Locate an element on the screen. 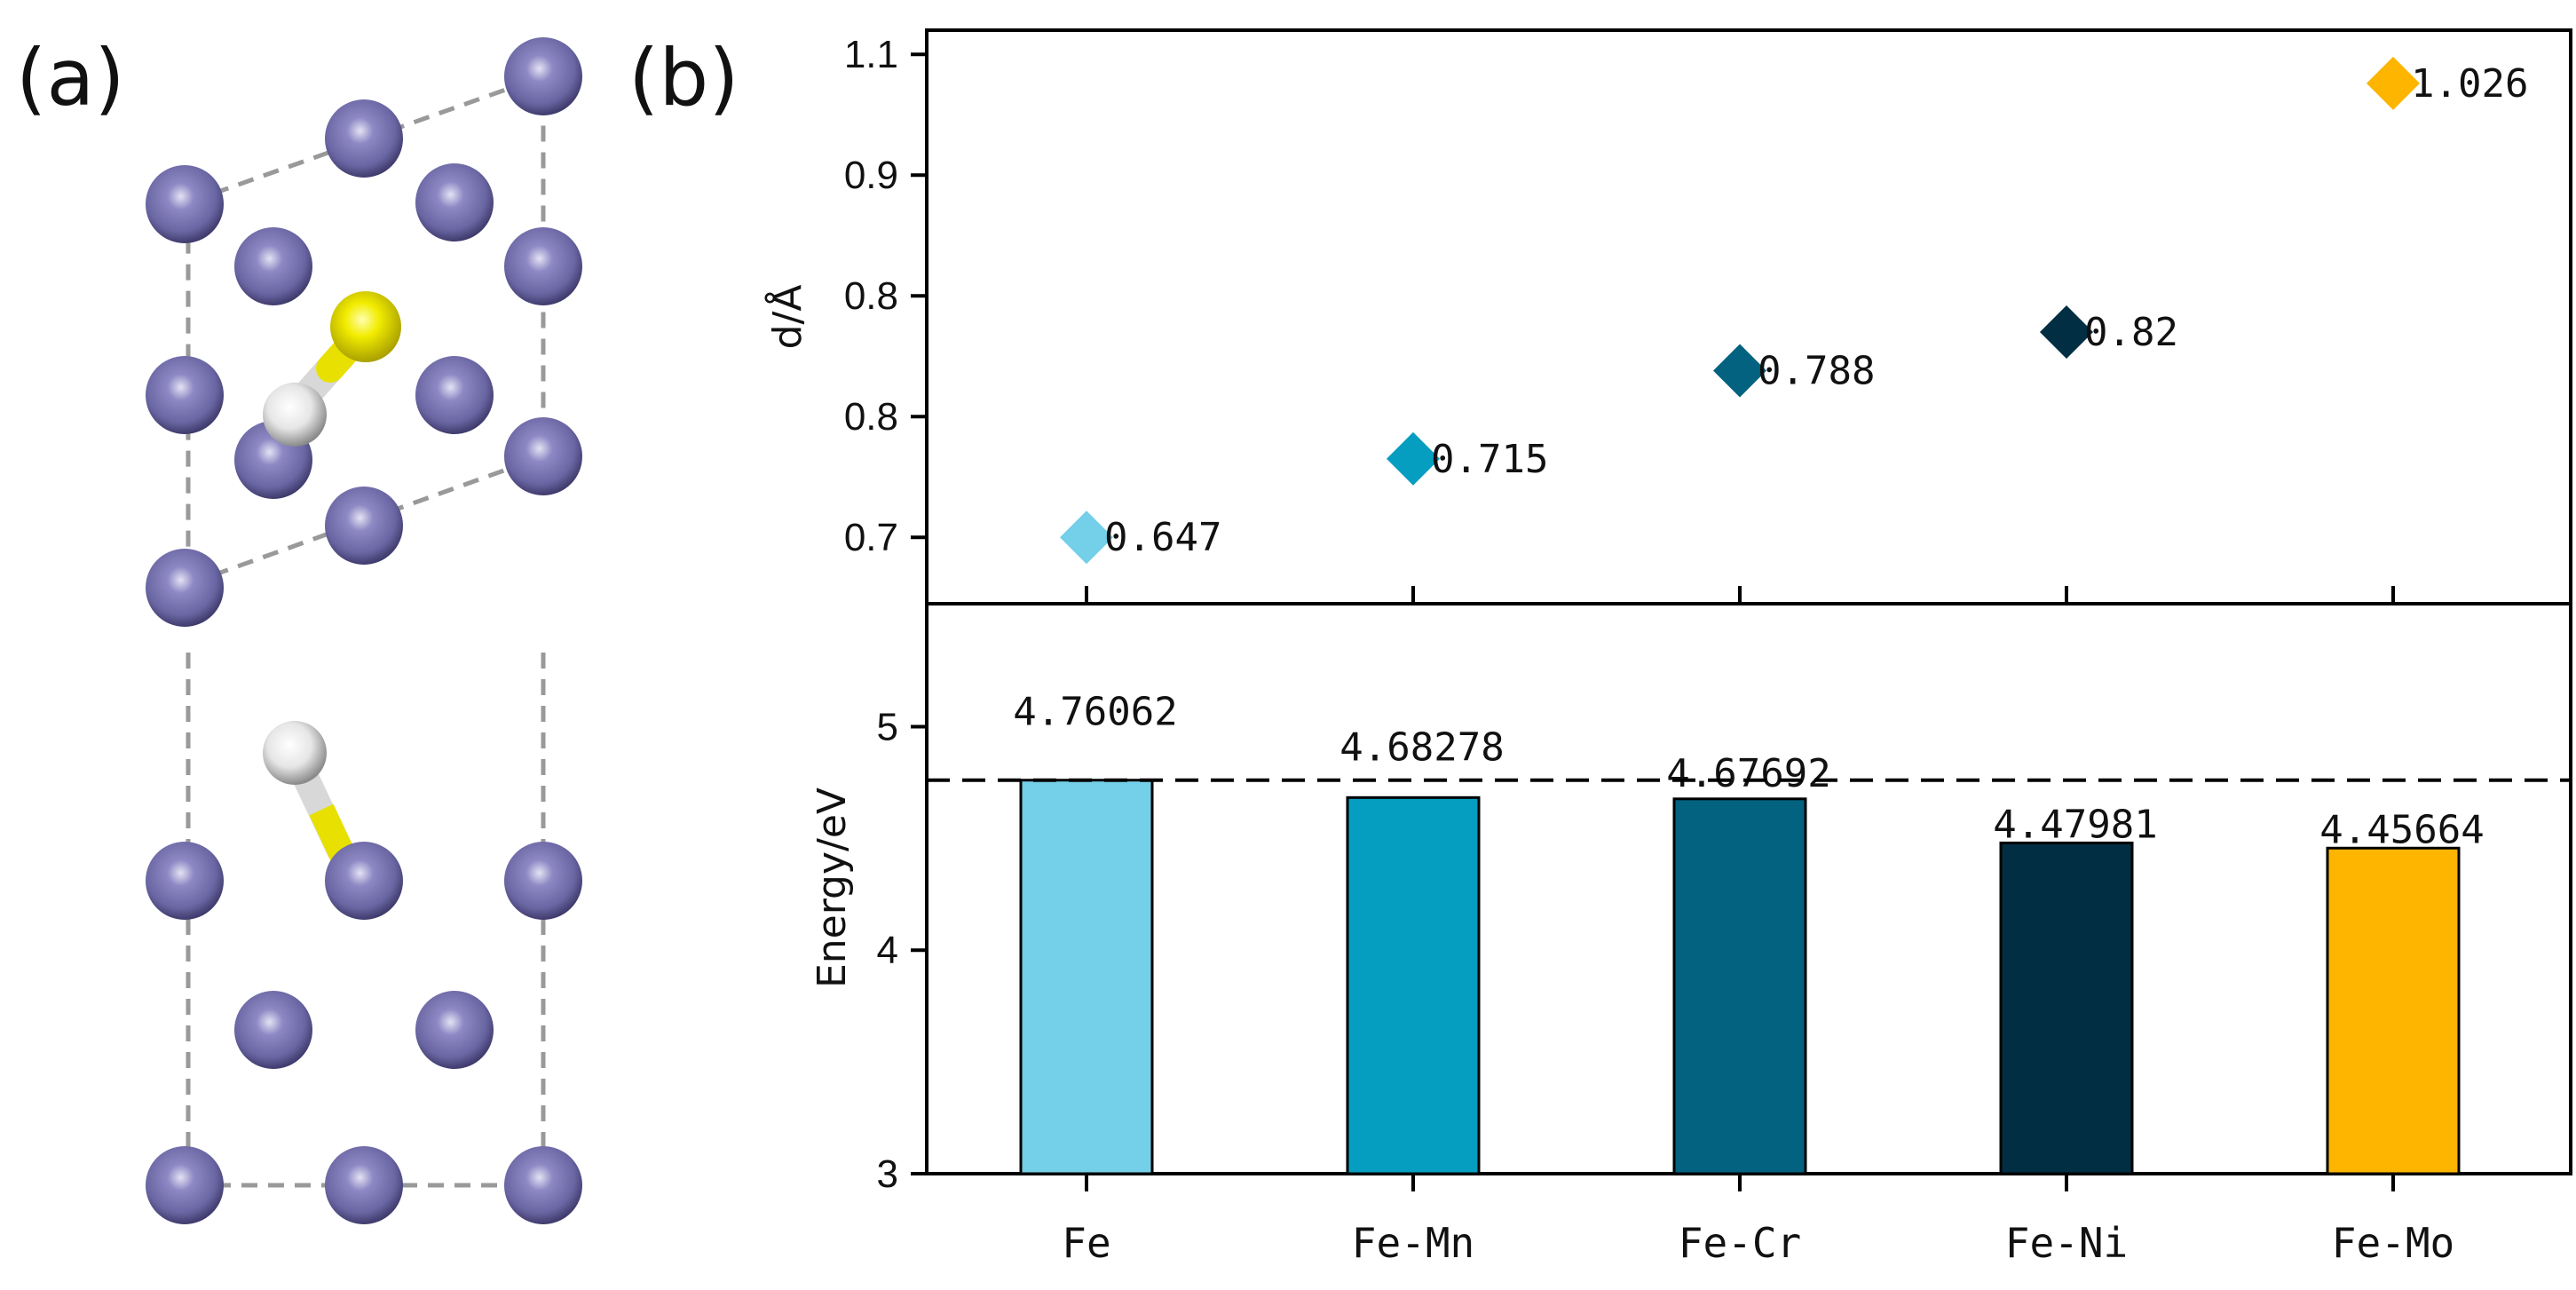 This screenshot has height=1290, width=2576. panel-a-label: (a) is located at coordinates (70, 77).